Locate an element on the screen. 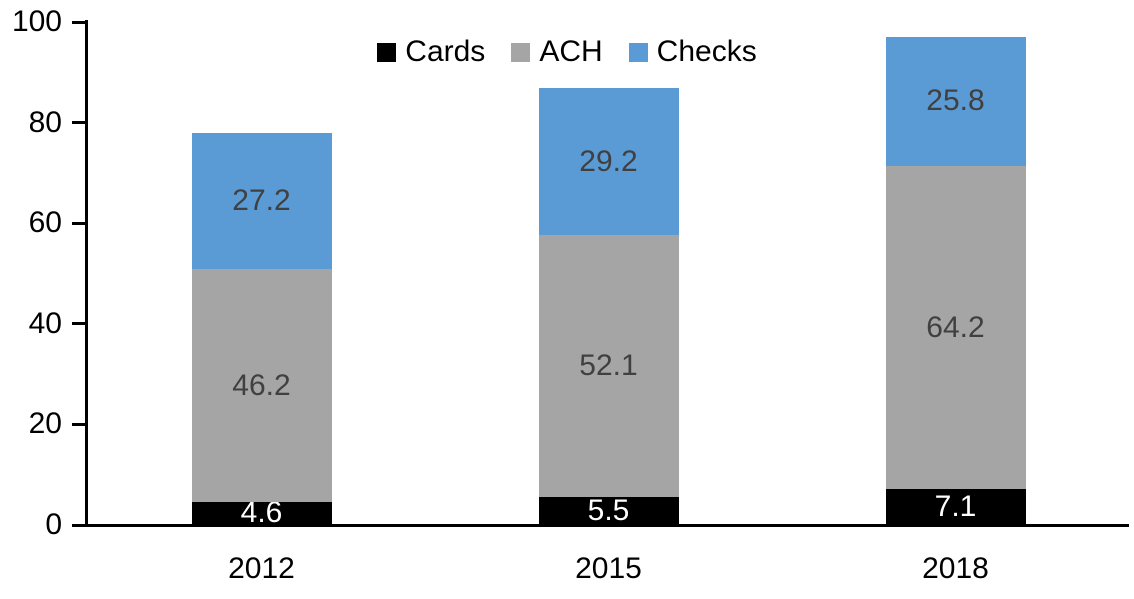  legend-item-cards: Cards is located at coordinates (431, 52).